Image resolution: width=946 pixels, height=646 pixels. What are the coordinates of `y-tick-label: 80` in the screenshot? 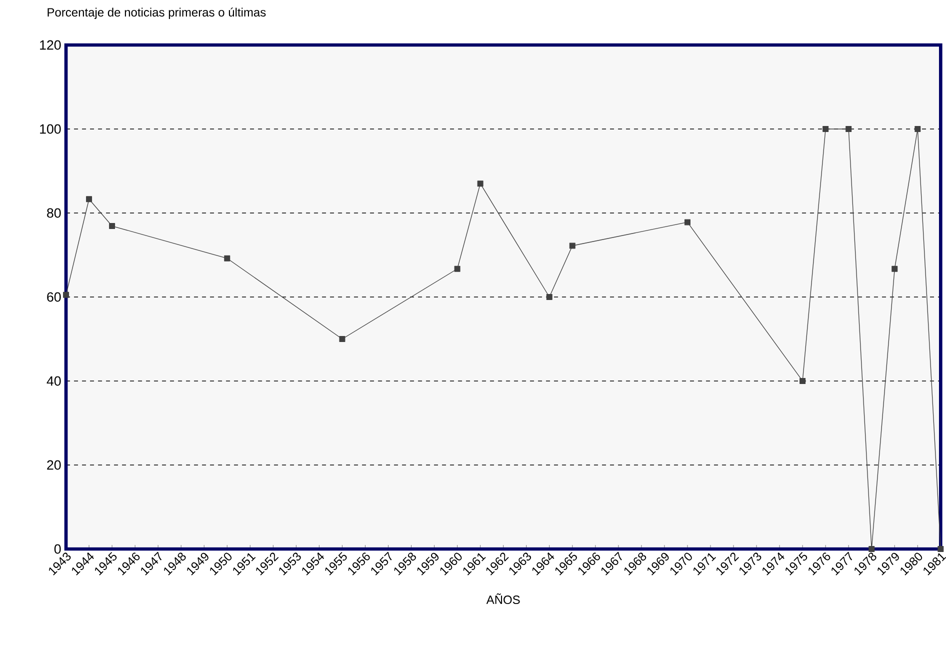 It's located at (54, 213).